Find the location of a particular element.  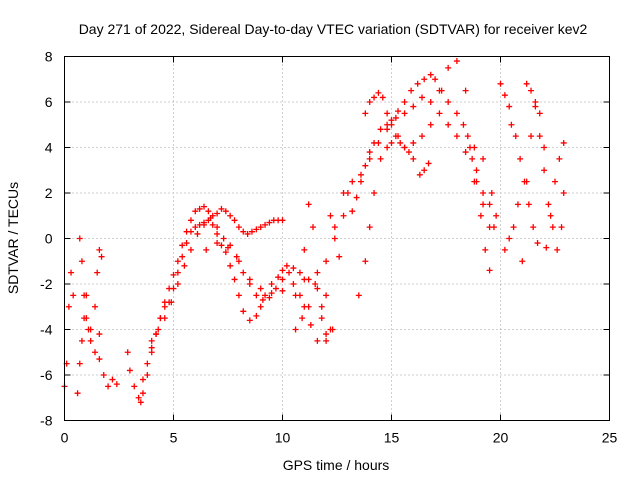

y-tick-label: 2 is located at coordinates (49, 193).